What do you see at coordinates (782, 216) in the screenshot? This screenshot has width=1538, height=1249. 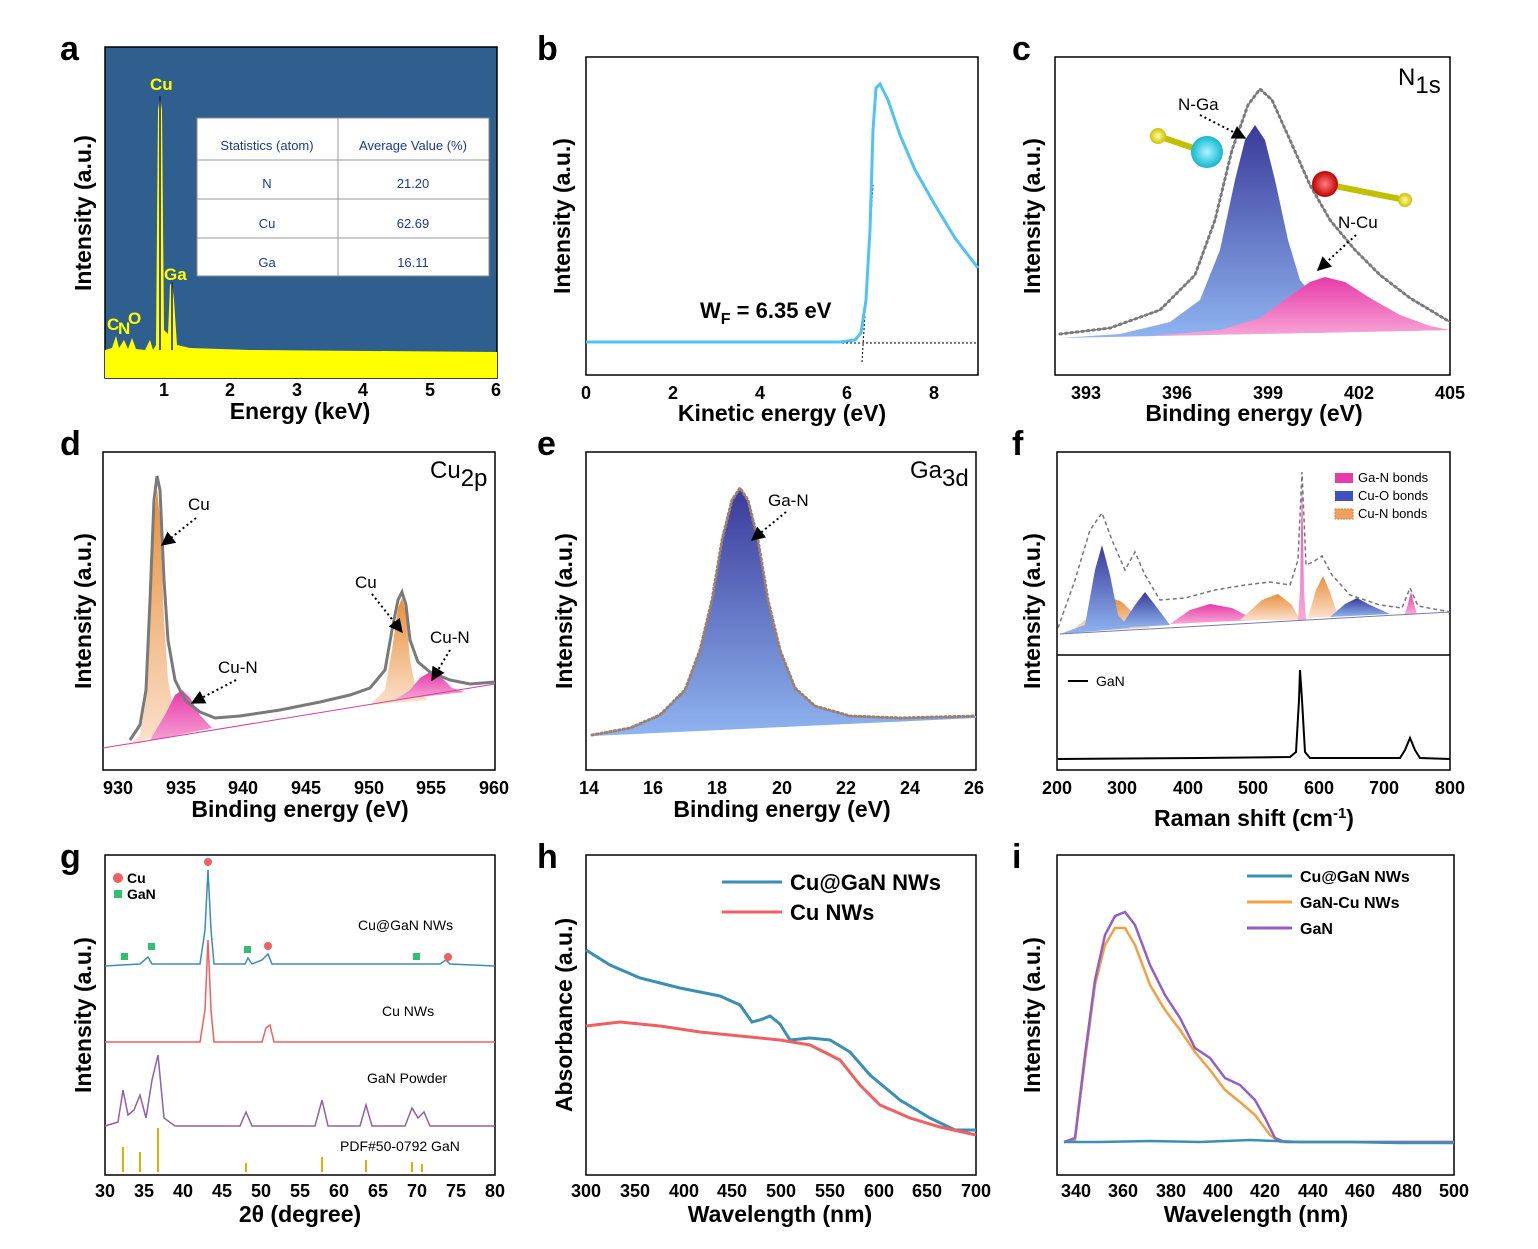 I see `plot-frame-b` at bounding box center [782, 216].